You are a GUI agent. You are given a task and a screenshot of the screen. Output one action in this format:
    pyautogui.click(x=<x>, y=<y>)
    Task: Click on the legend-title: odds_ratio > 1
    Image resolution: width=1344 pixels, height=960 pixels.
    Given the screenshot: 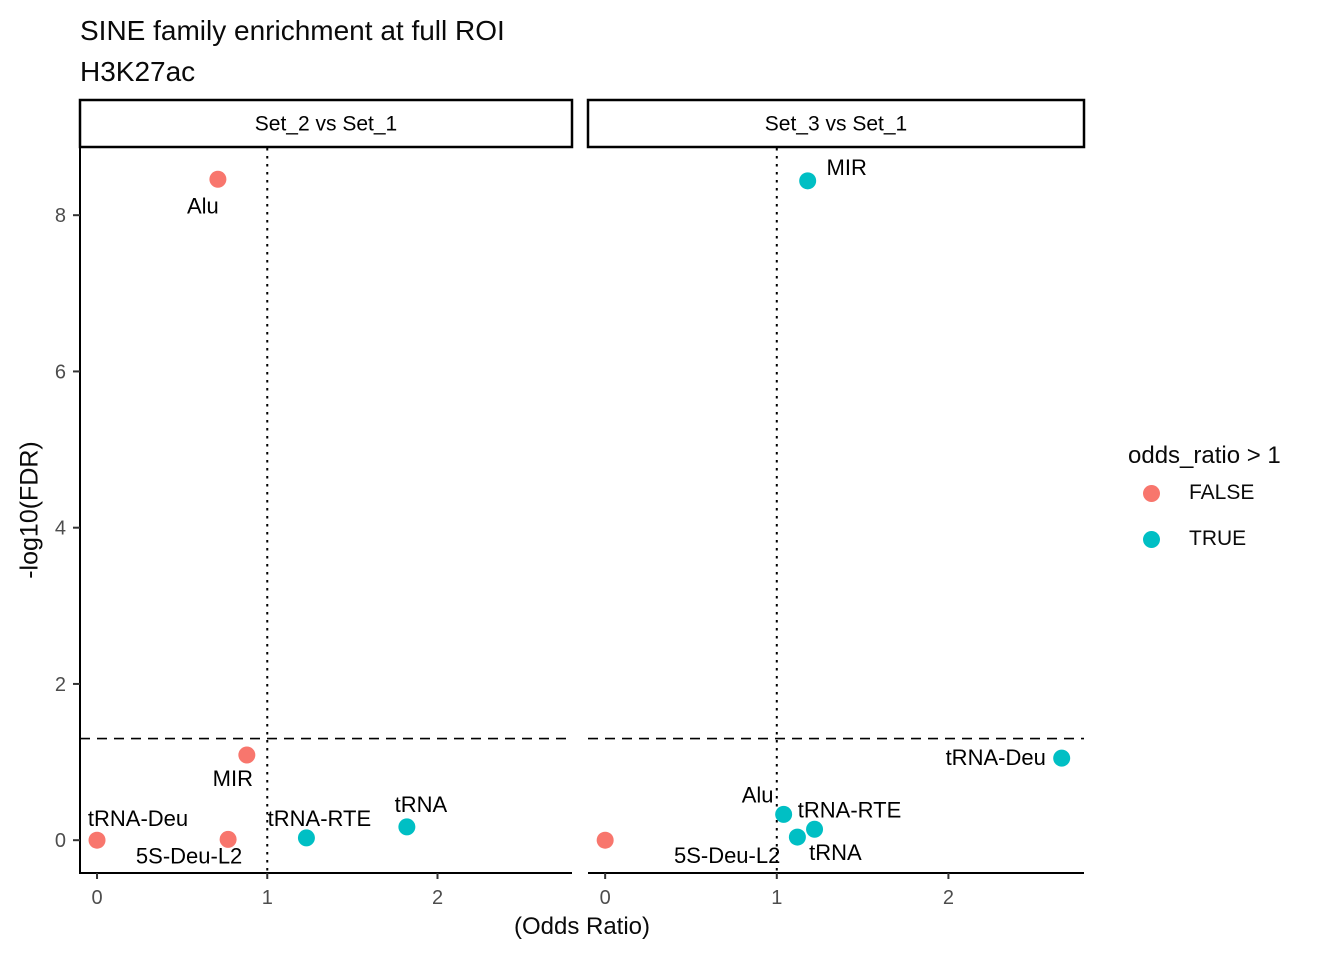 What is the action you would take?
    pyautogui.click(x=1204, y=455)
    